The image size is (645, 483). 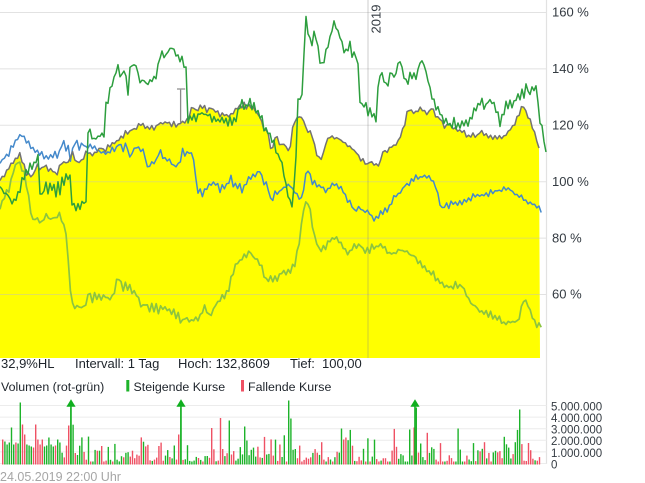 I want to click on svg-text: 160 %, so click(x=570, y=12).